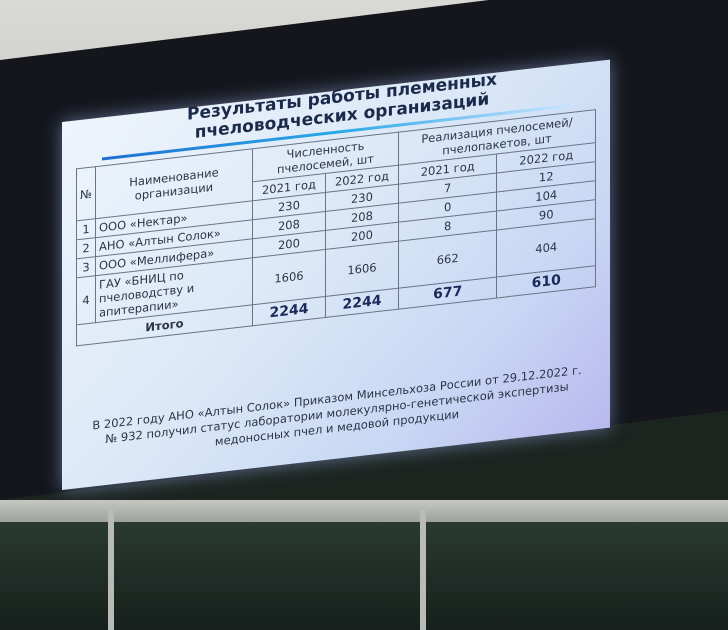  Describe the element at coordinates (86, 193) in the screenshot. I see `header-num: №` at that location.